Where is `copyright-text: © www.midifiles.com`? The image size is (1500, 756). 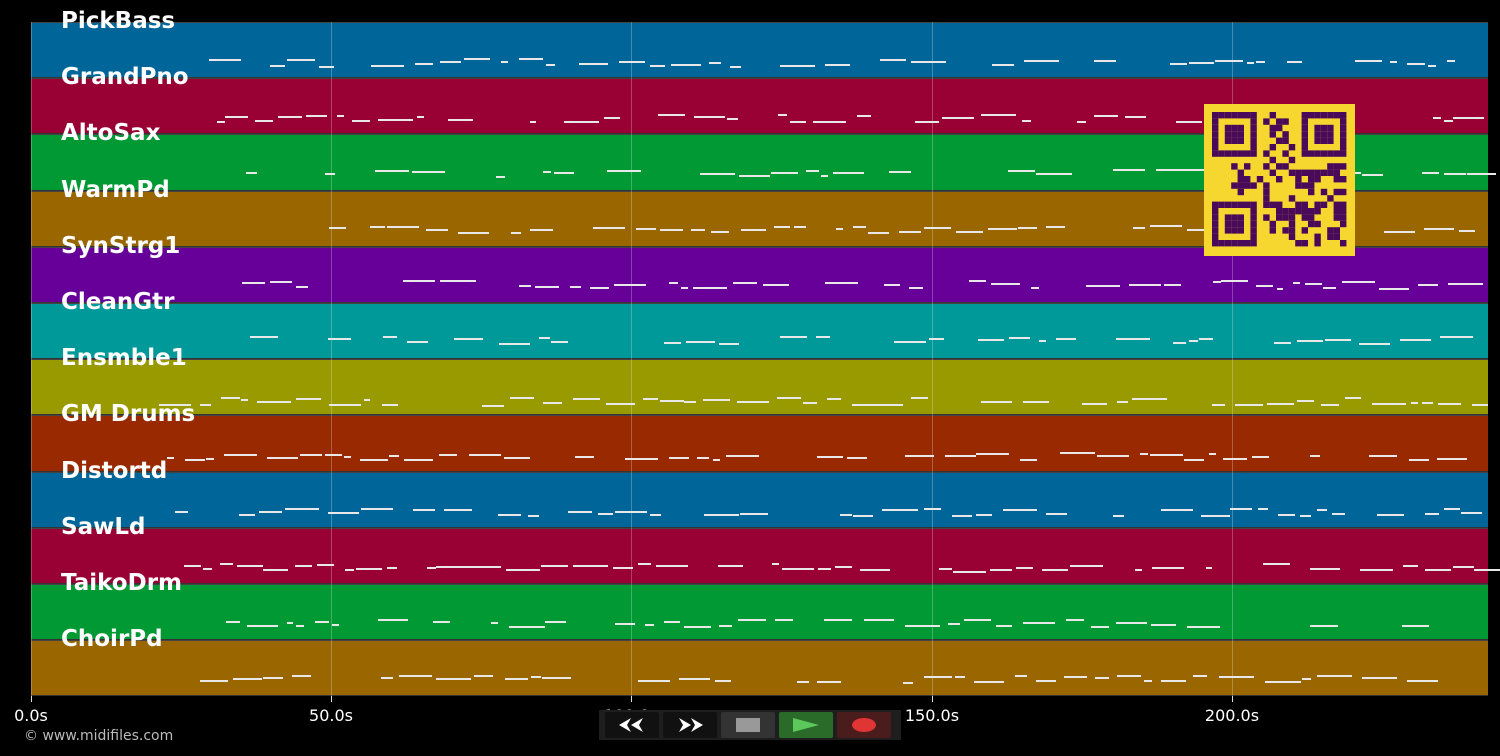
copyright-text: © www.midifiles.com is located at coordinates (99, 736).